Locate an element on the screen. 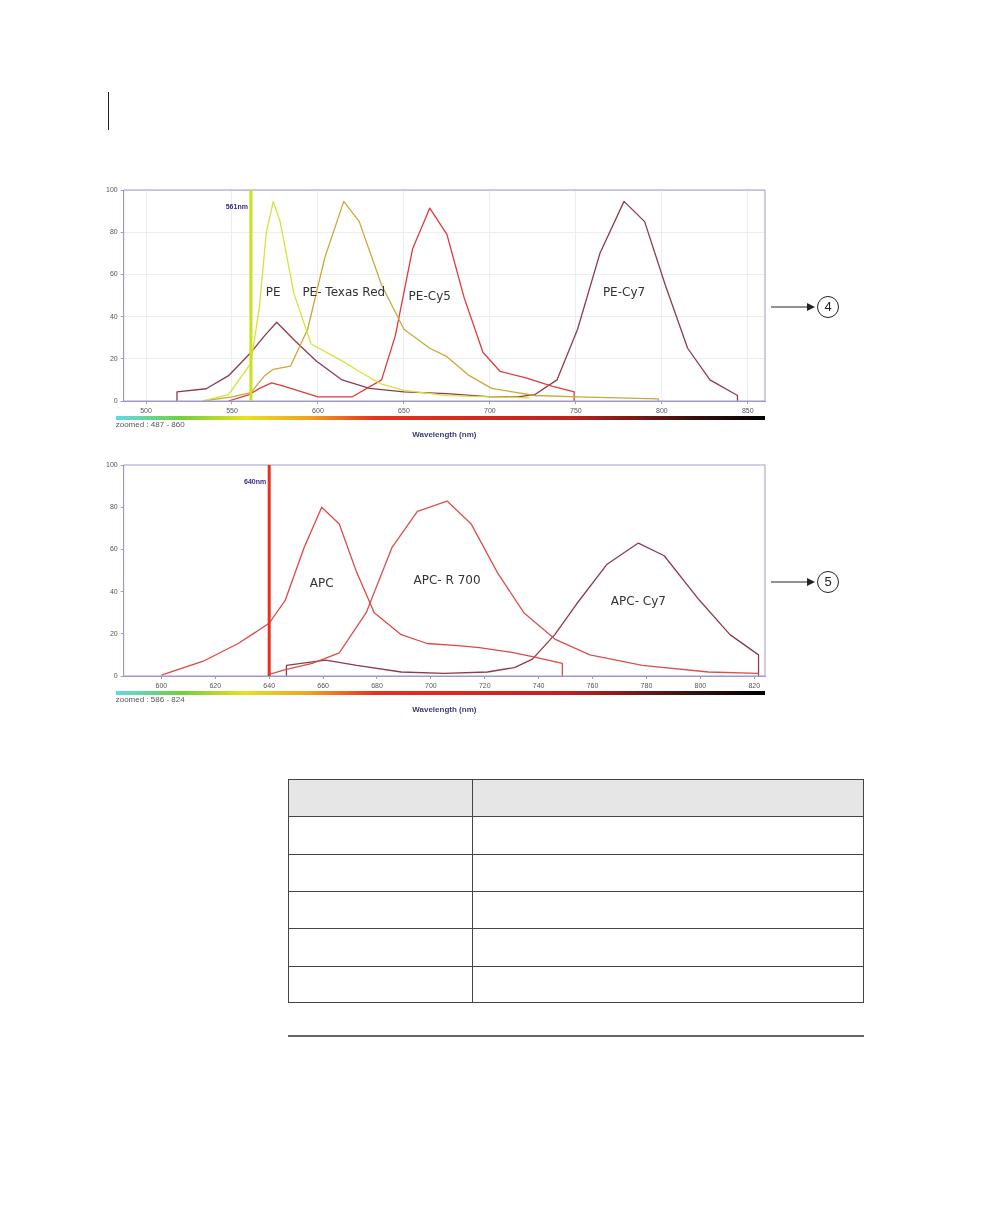  series-label: APC- Cy7 is located at coordinates (638, 600).